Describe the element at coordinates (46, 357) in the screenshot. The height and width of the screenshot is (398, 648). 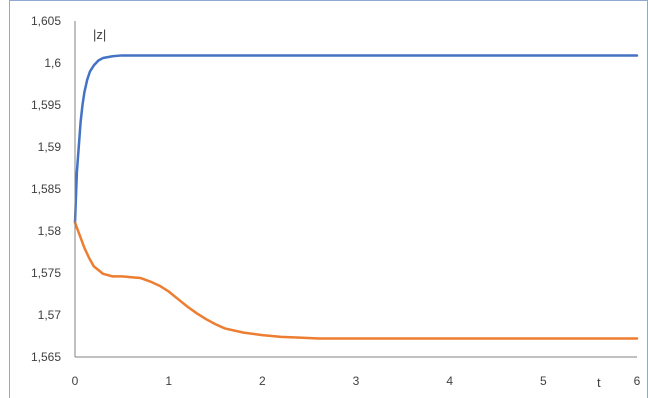
I see `y-tick-label: 1,565` at that location.